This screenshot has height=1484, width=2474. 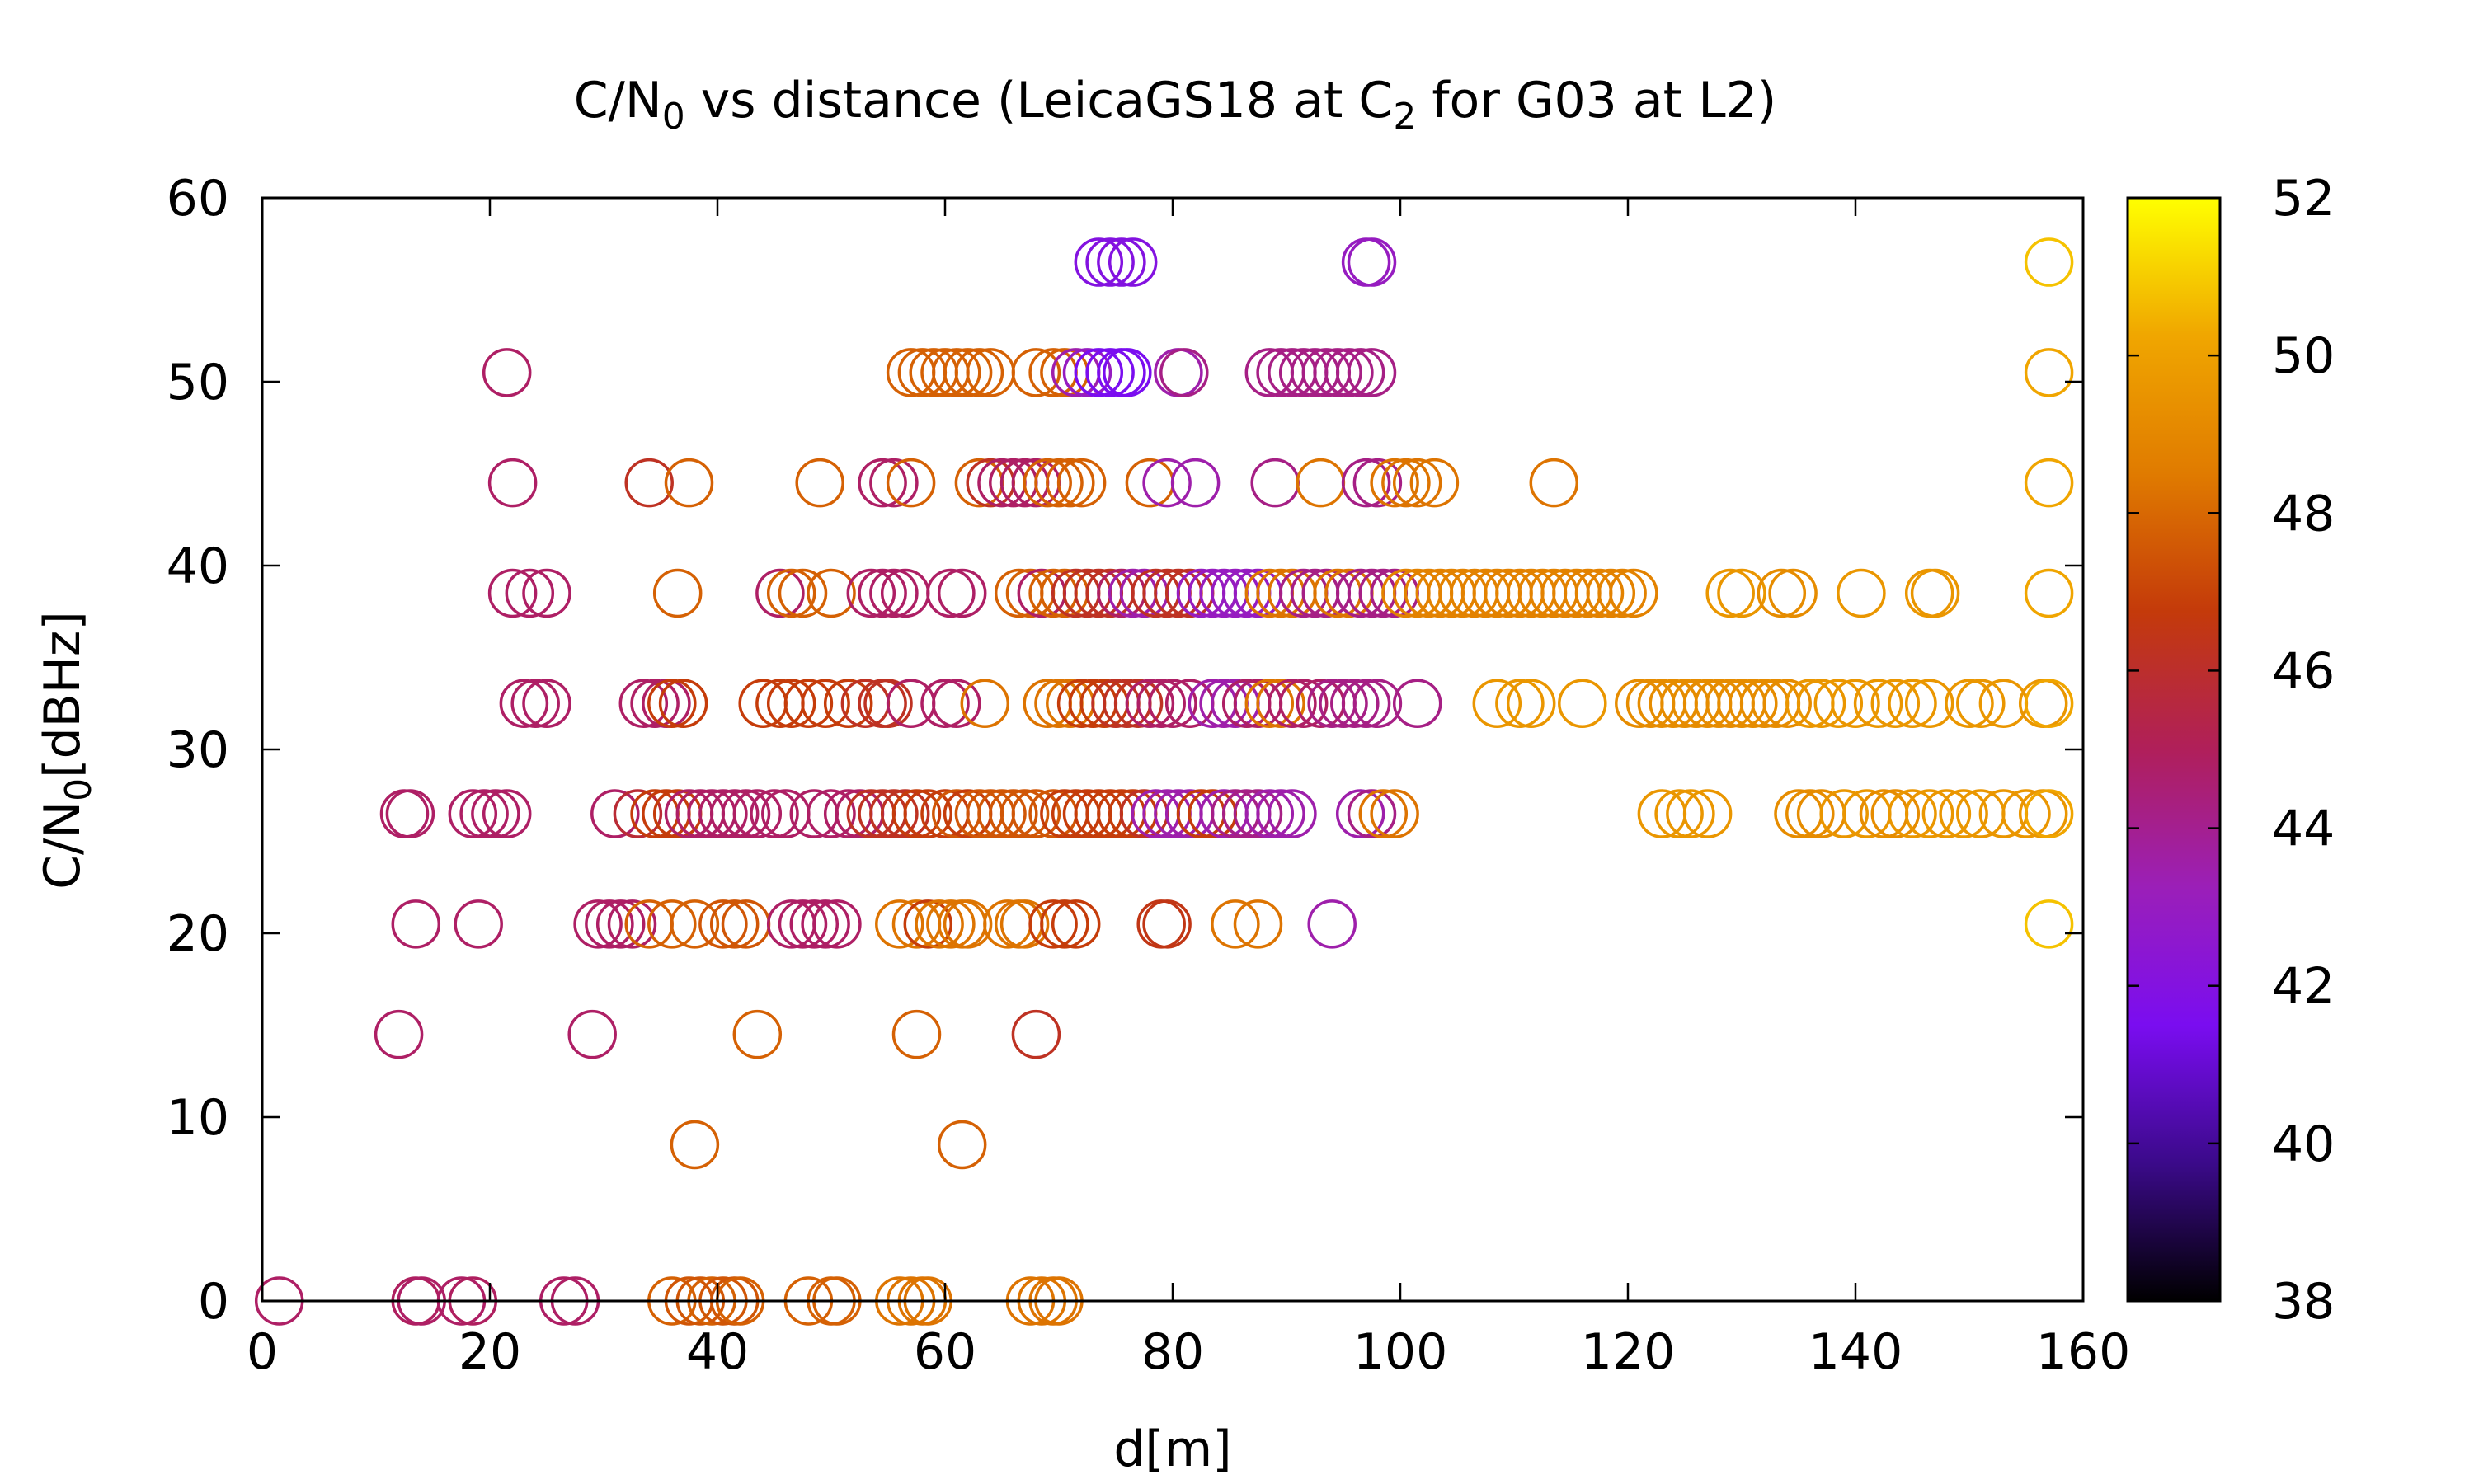 What do you see at coordinates (2231, 750) in the screenshot?
I see `colorbar-axis: 38 40 42 44 46 48 50 52` at bounding box center [2231, 750].